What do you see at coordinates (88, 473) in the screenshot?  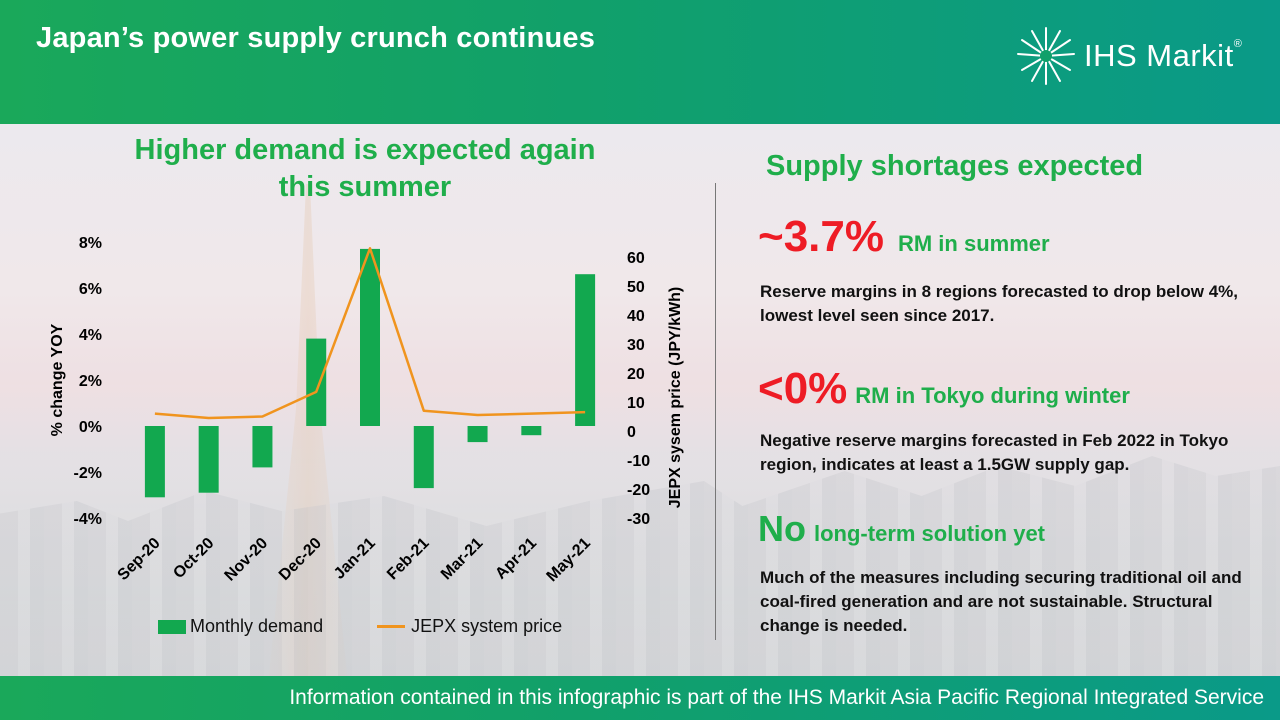 I see `y-tick-label: -2%` at bounding box center [88, 473].